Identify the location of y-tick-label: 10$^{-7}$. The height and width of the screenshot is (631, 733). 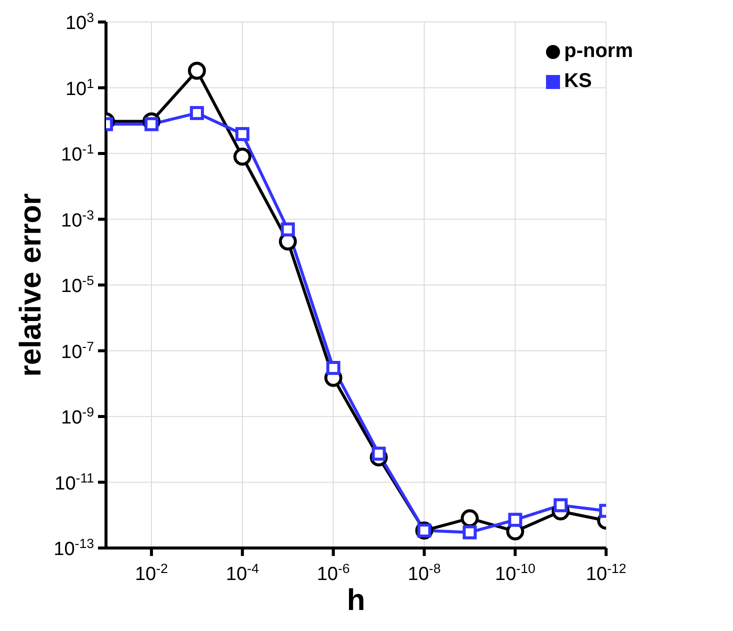
(77, 350).